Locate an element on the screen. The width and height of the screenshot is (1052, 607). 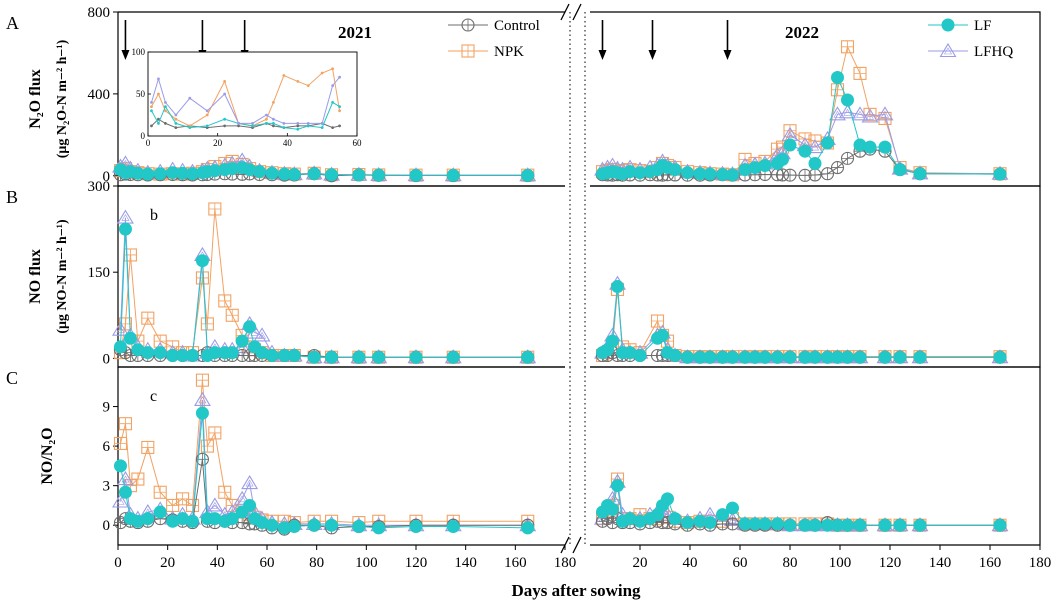
x-tick-label-left: 80 is located at coordinates (316, 563).